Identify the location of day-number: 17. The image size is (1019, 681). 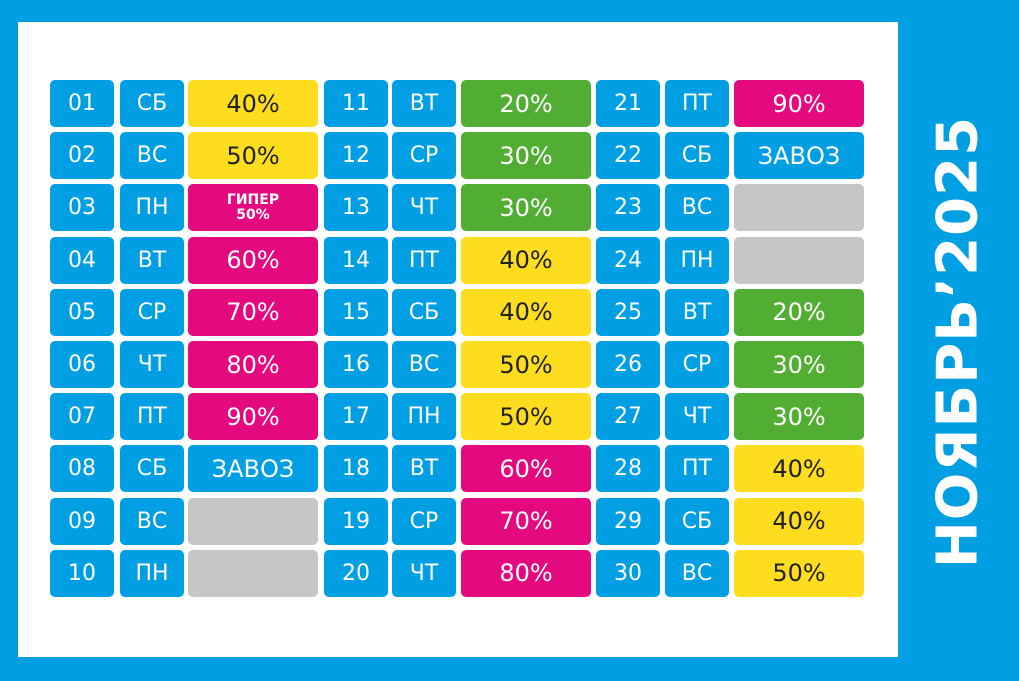
(356, 417).